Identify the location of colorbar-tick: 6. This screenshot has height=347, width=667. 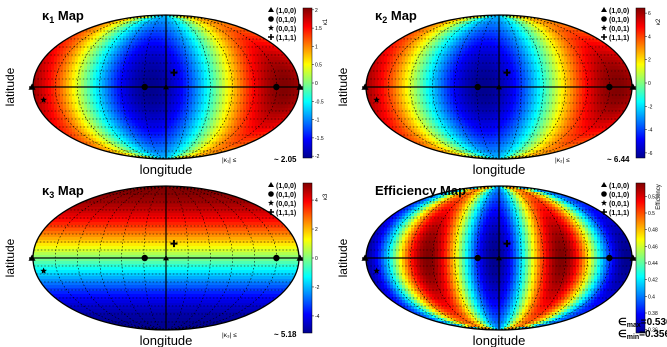
(649, 14).